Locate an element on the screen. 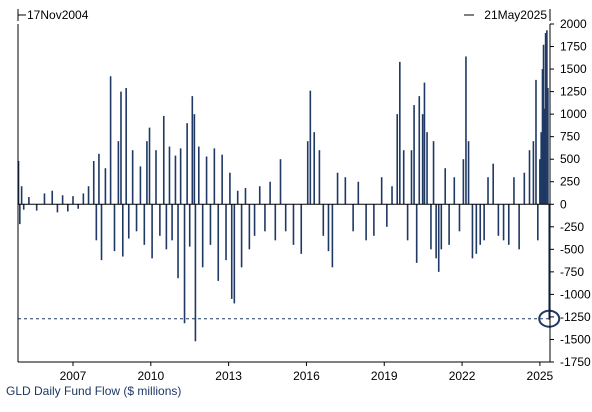 This screenshot has height=412, width=592. y-tick-label: 0 is located at coordinates (563, 204).